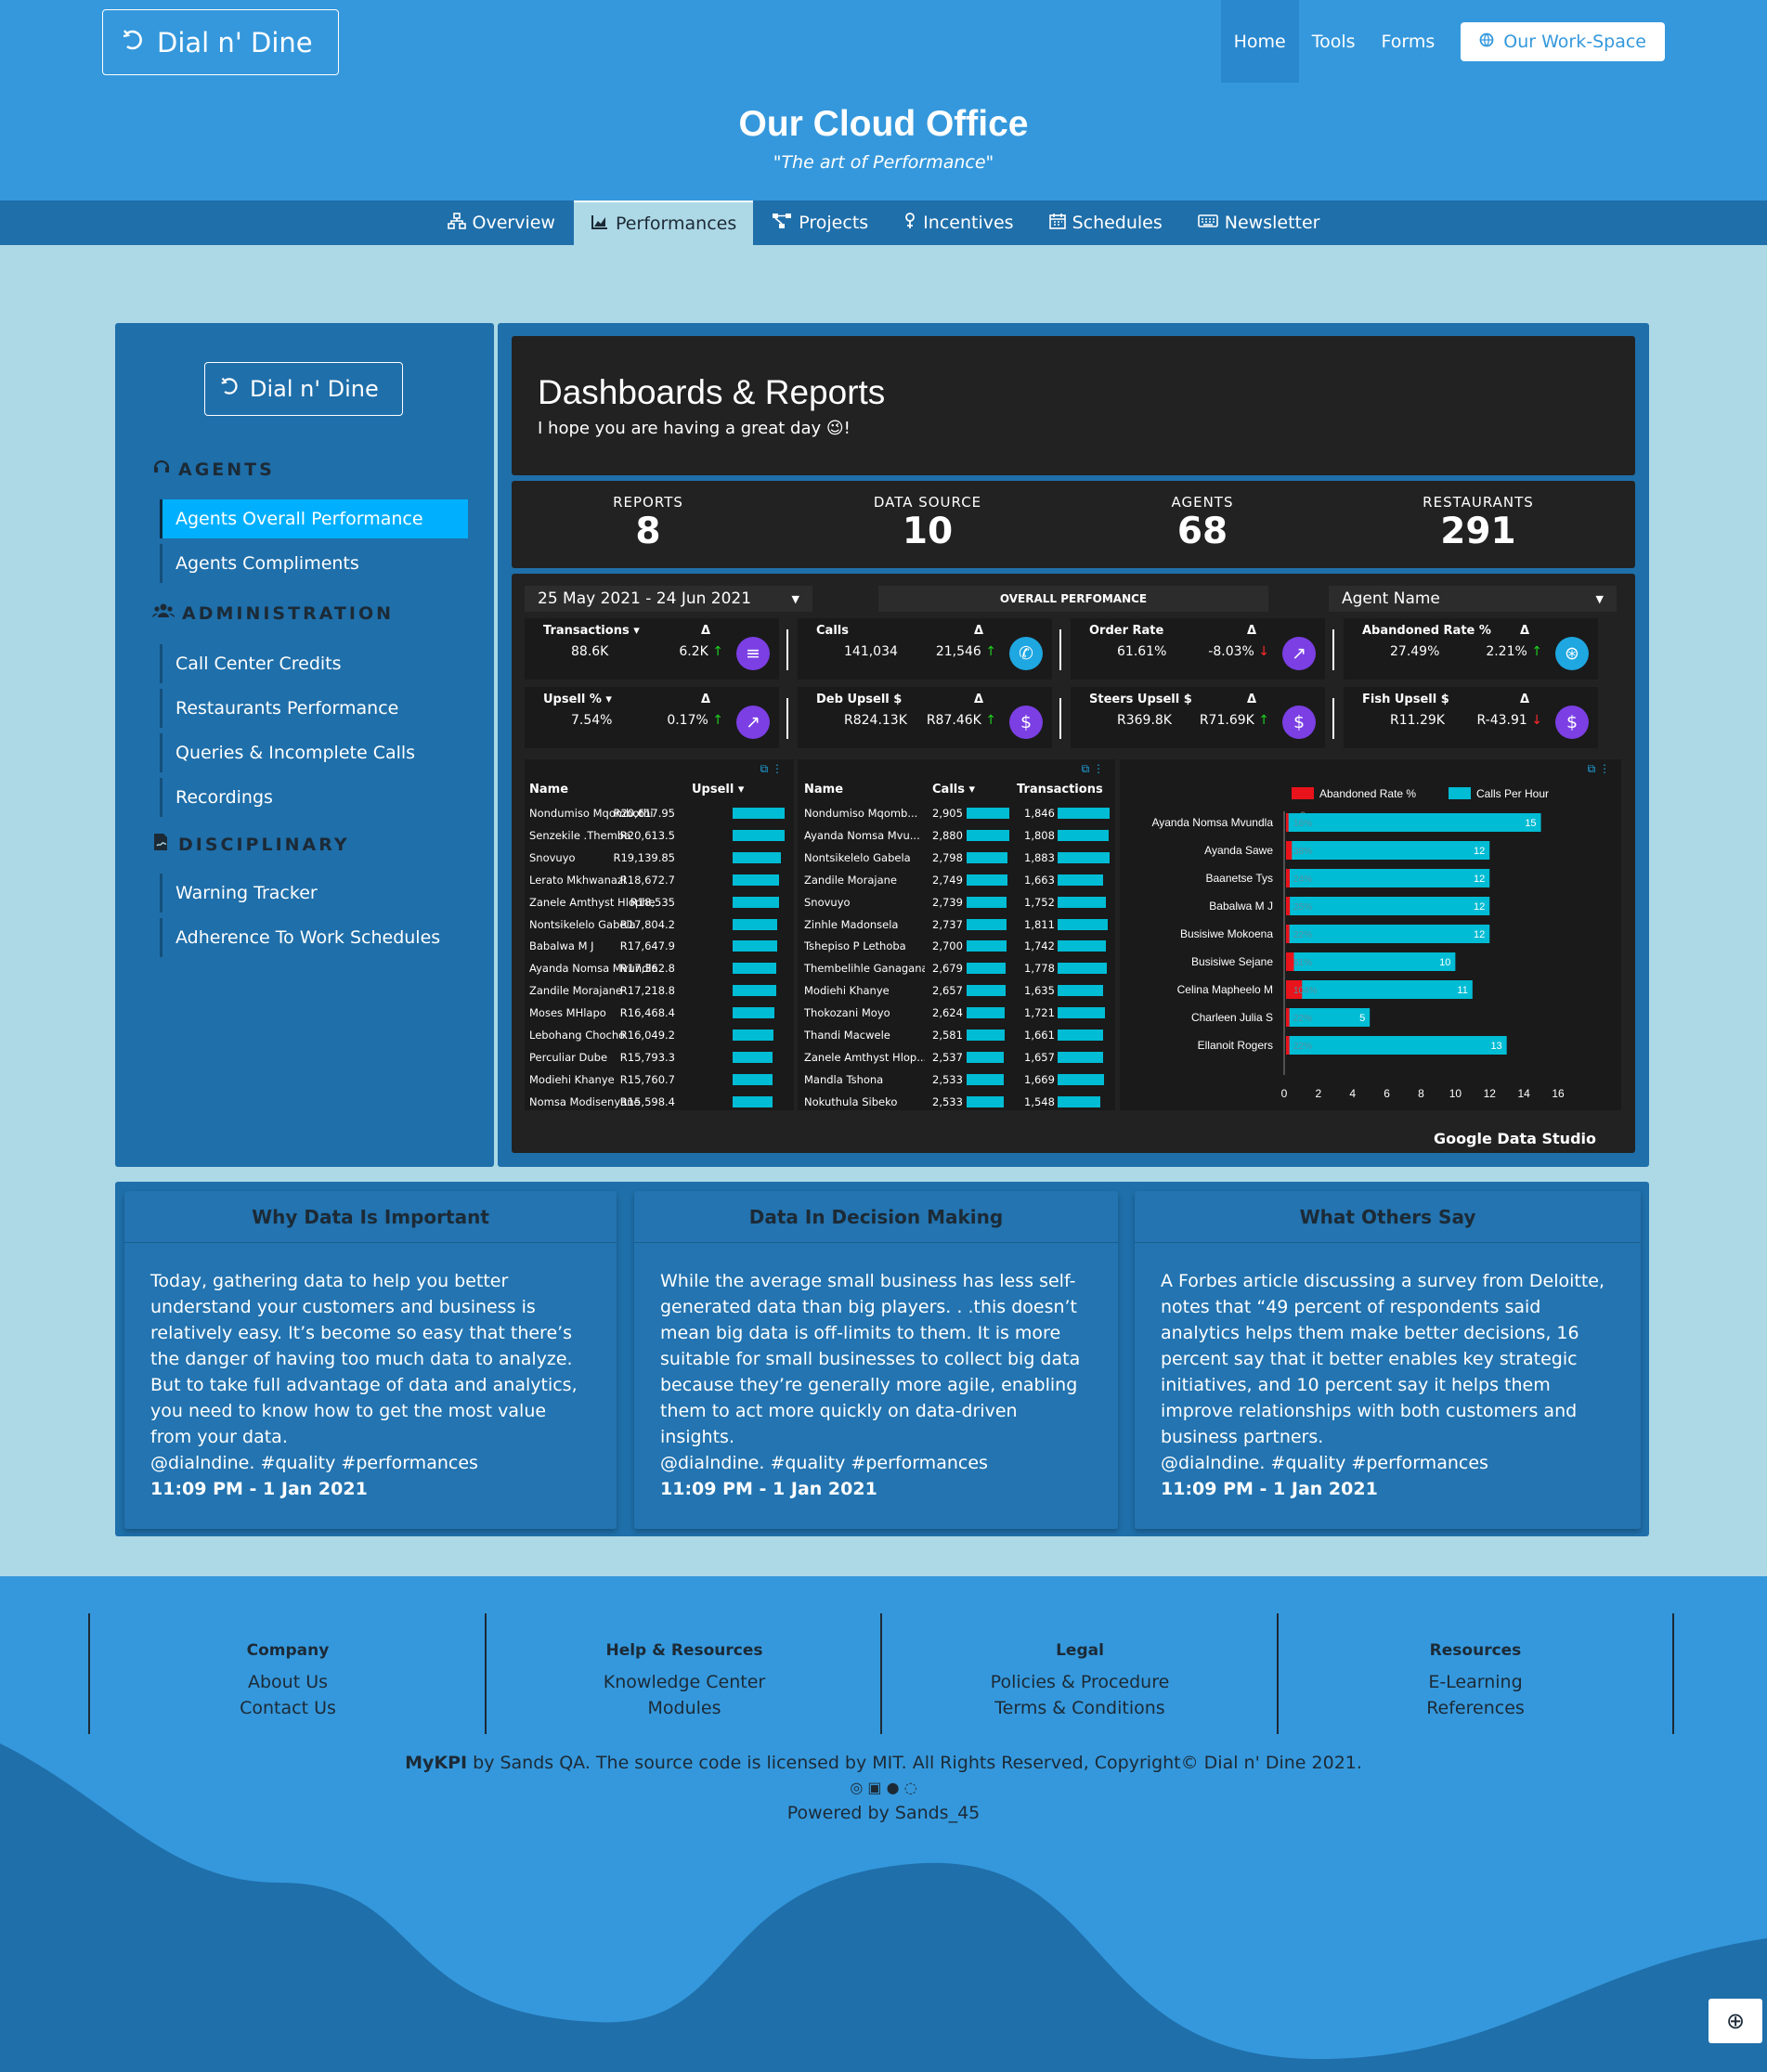 The image size is (1767, 2072). I want to click on sidebar-item-call-center-credits: Call Center Credits, so click(314, 664).